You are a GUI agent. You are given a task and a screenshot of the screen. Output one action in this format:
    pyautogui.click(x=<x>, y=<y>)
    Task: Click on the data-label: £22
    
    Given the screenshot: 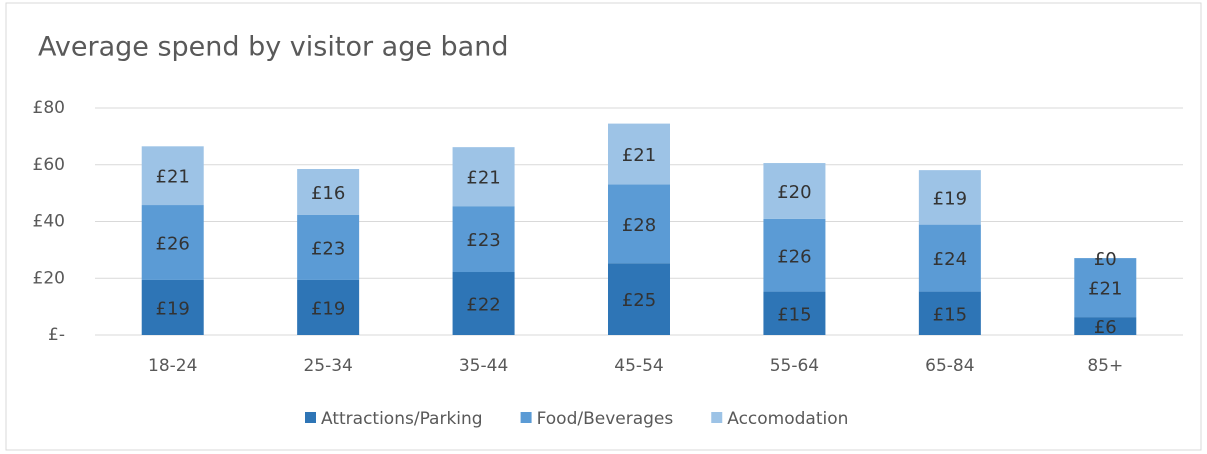 What is the action you would take?
    pyautogui.click(x=483, y=305)
    